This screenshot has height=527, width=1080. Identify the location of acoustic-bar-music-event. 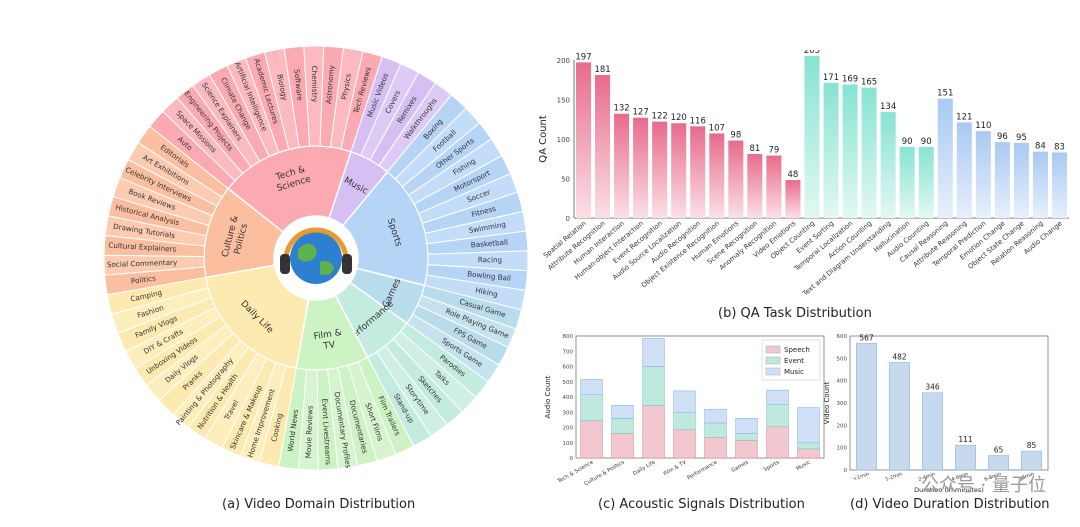
(808, 446).